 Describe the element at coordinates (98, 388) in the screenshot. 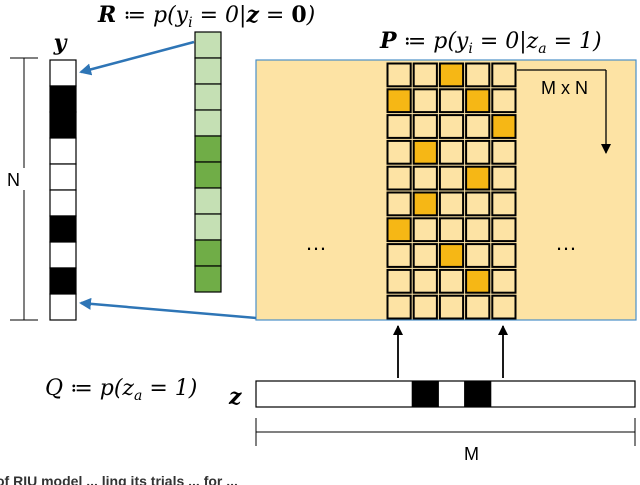

I see `q-eq-a: ≔ p(z` at that location.